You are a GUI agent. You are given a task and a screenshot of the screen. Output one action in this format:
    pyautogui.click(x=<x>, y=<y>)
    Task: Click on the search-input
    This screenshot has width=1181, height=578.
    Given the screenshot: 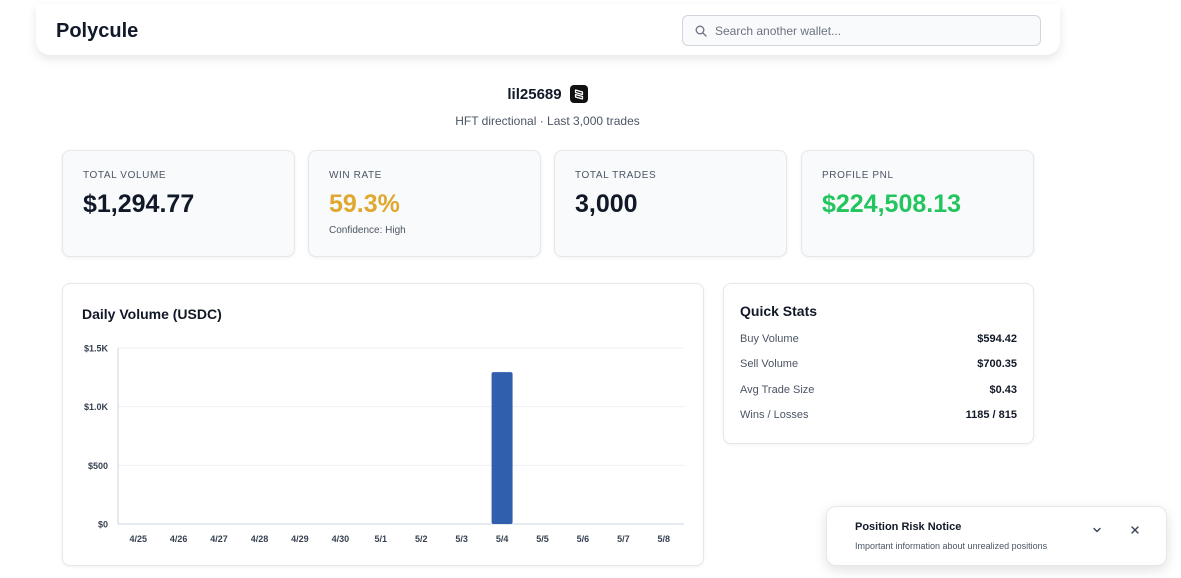 What is the action you would take?
    pyautogui.click(x=865, y=30)
    